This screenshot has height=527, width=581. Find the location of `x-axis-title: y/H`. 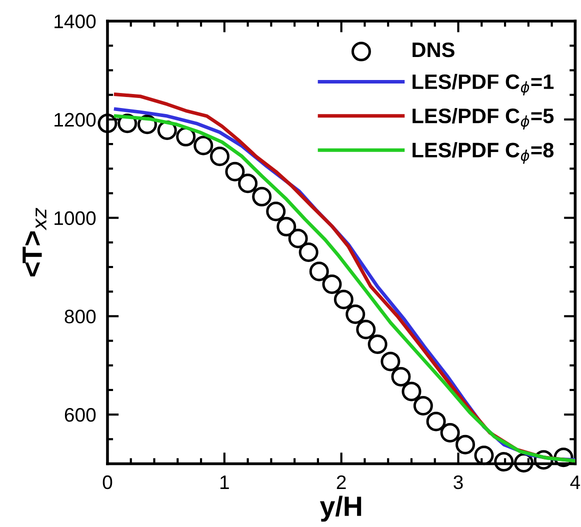

x-axis-title: y/H is located at coordinates (341, 509).